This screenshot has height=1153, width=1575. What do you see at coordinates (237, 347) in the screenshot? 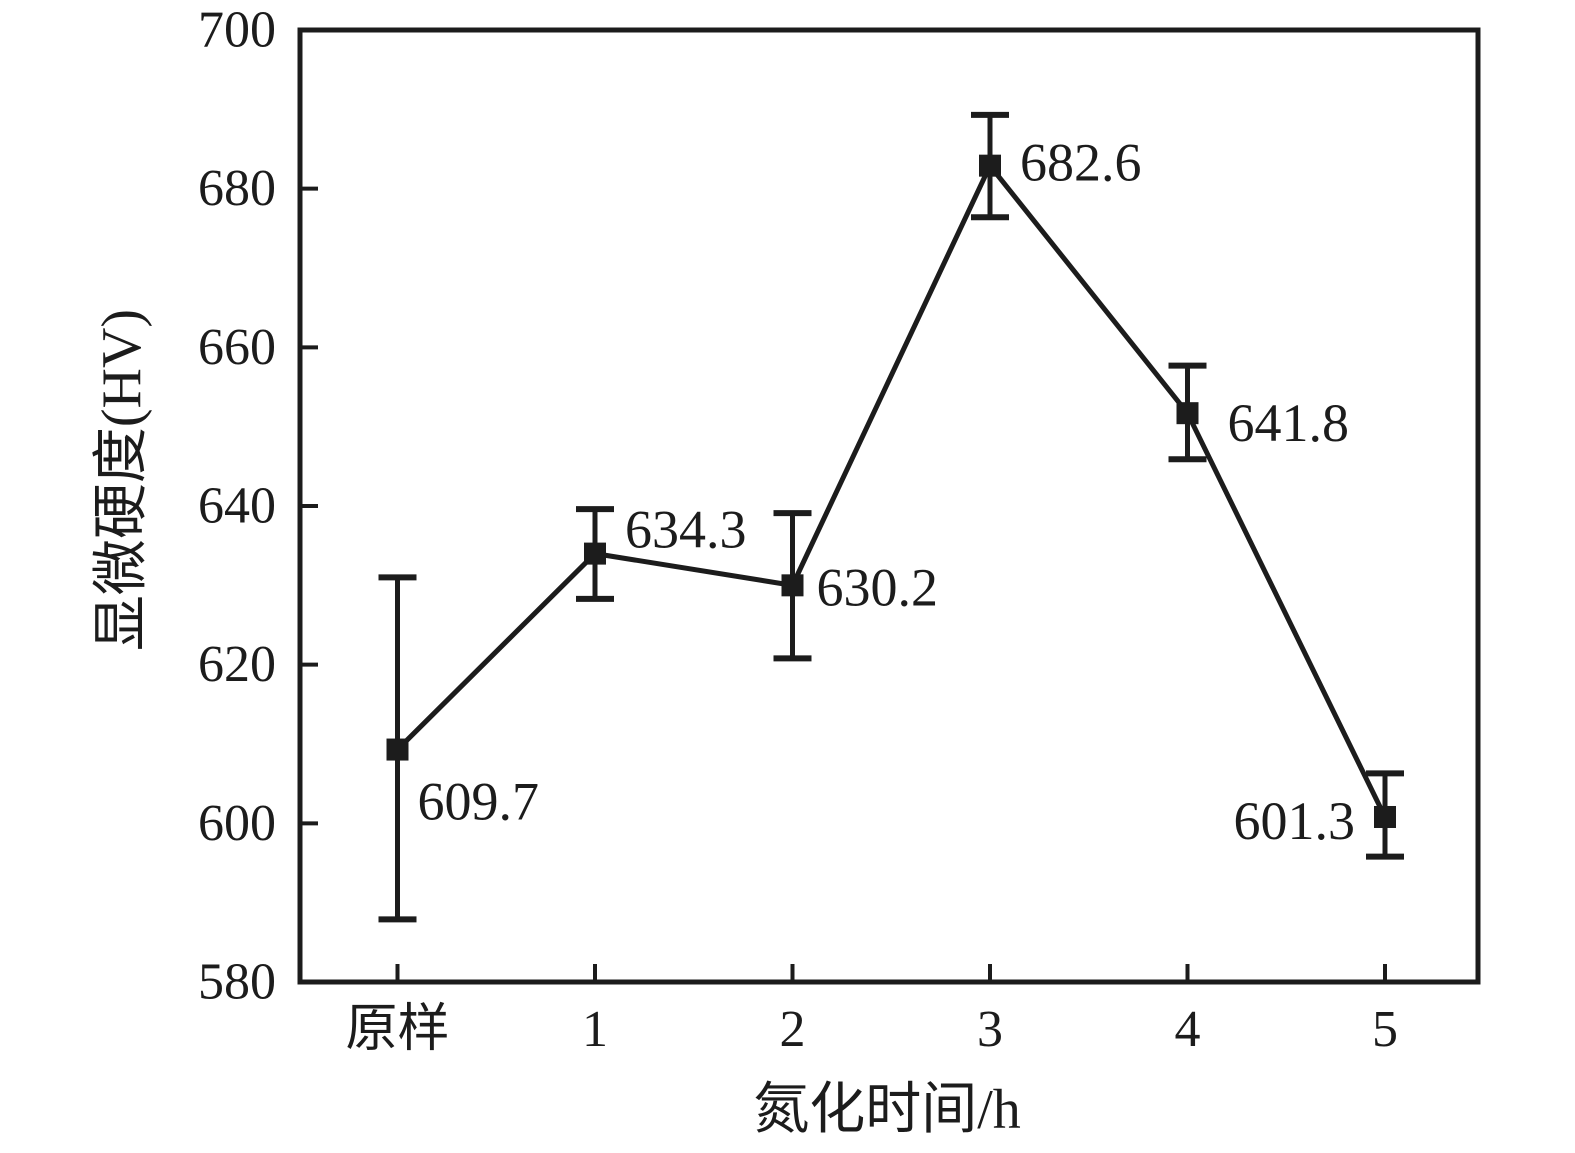
I see `y-tick-label: 660` at bounding box center [237, 347].